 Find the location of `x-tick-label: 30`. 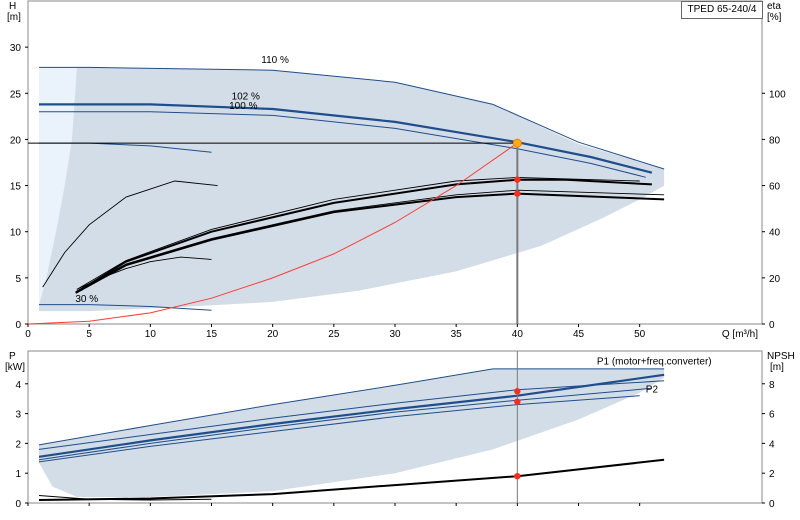

x-tick-label: 30 is located at coordinates (395, 334).